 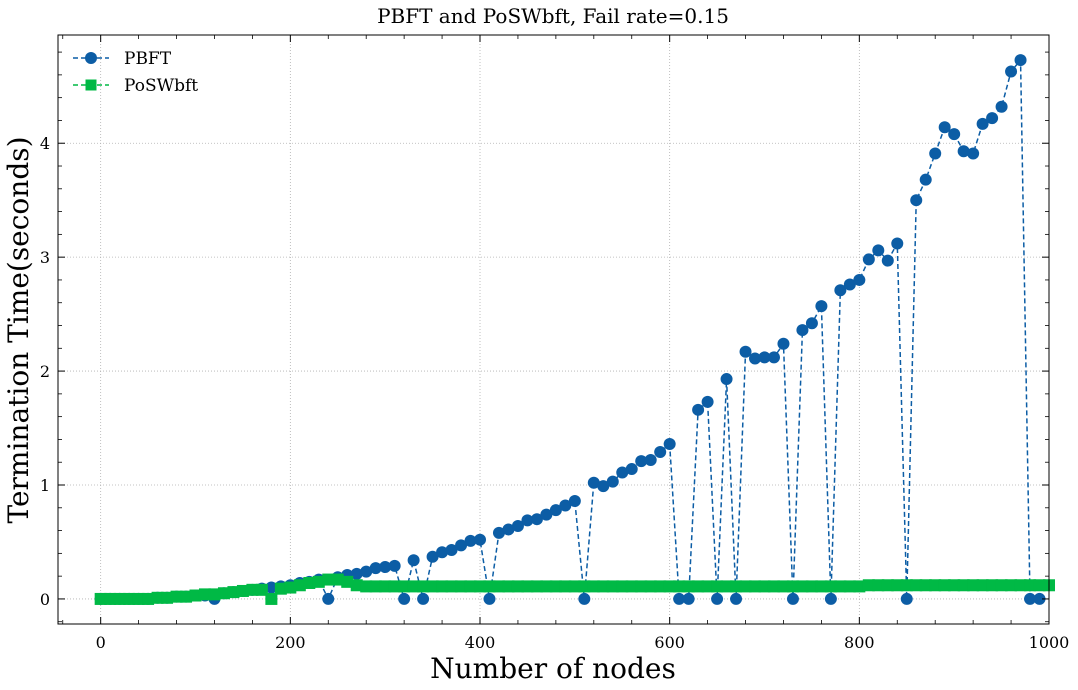 What do you see at coordinates (553, 668) in the screenshot?
I see `x-axis-title: Number of nodes` at bounding box center [553, 668].